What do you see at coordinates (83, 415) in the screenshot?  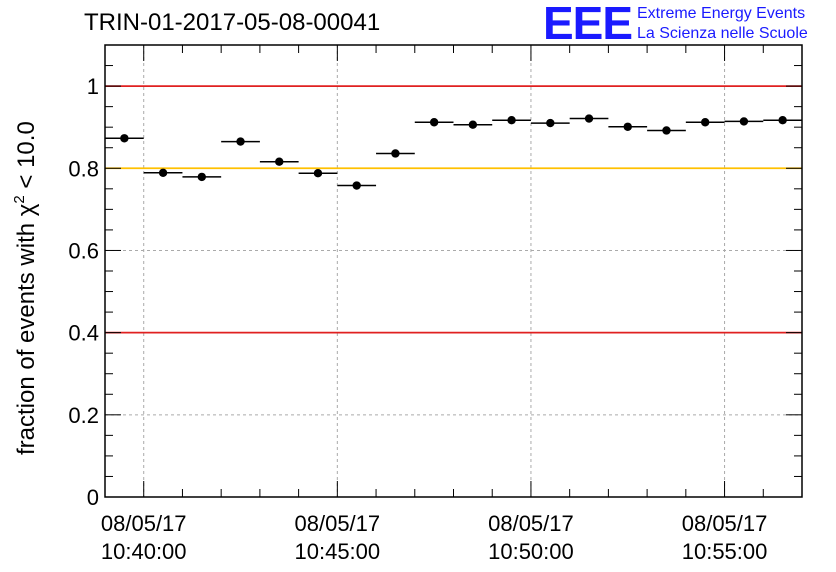 I see `y-tick-label: 0.2` at bounding box center [83, 415].